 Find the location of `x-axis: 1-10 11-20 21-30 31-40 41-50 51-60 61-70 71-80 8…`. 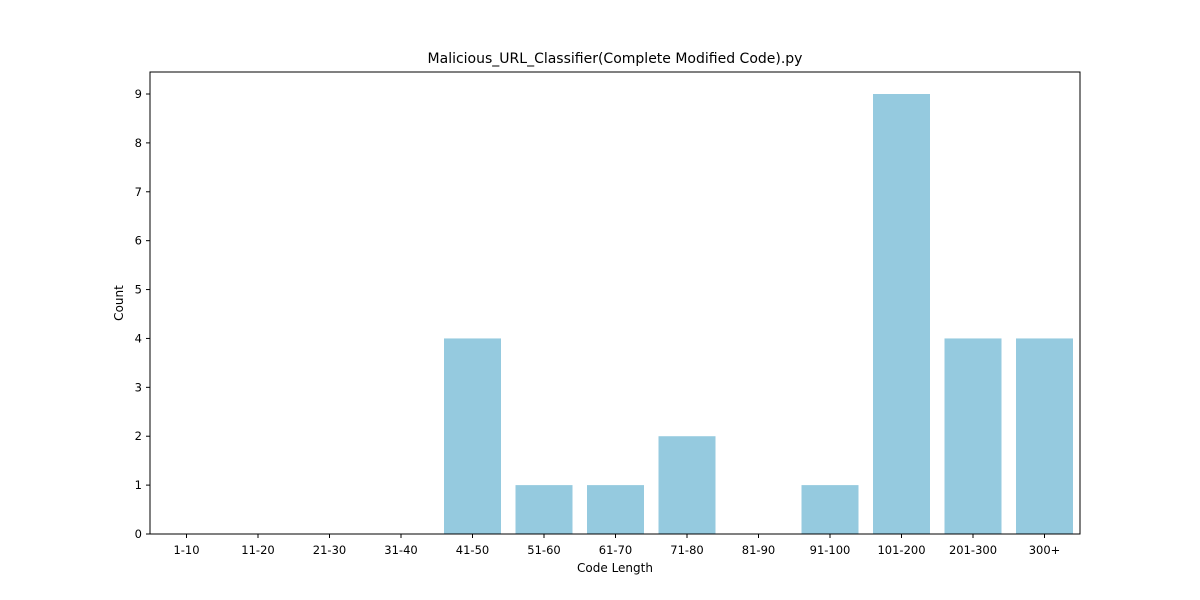

x-axis: 1-10 11-20 21-30 31-40 41-50 51-60 61-70 71-80 8… is located at coordinates (616, 545).